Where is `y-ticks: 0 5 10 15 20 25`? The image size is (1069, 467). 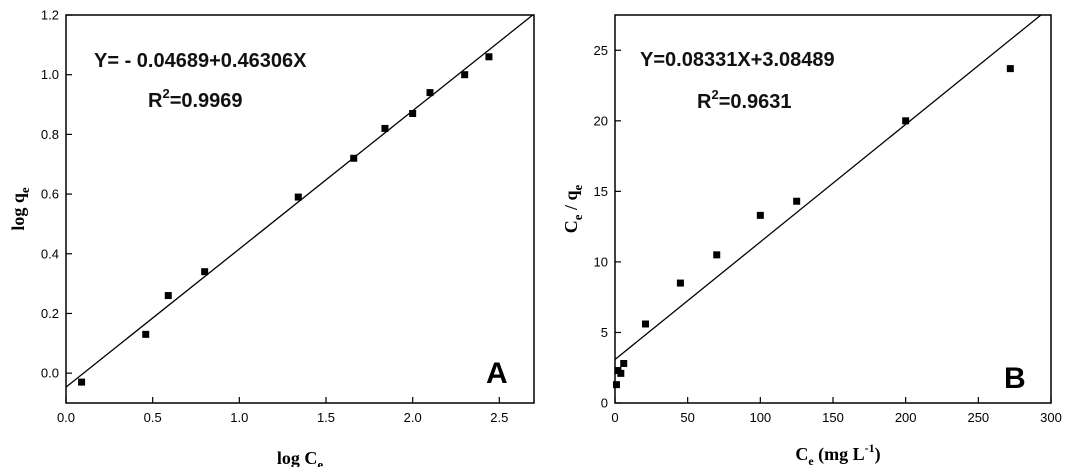 y-ticks: 0 5 10 15 20 25 is located at coordinates (607, 227).